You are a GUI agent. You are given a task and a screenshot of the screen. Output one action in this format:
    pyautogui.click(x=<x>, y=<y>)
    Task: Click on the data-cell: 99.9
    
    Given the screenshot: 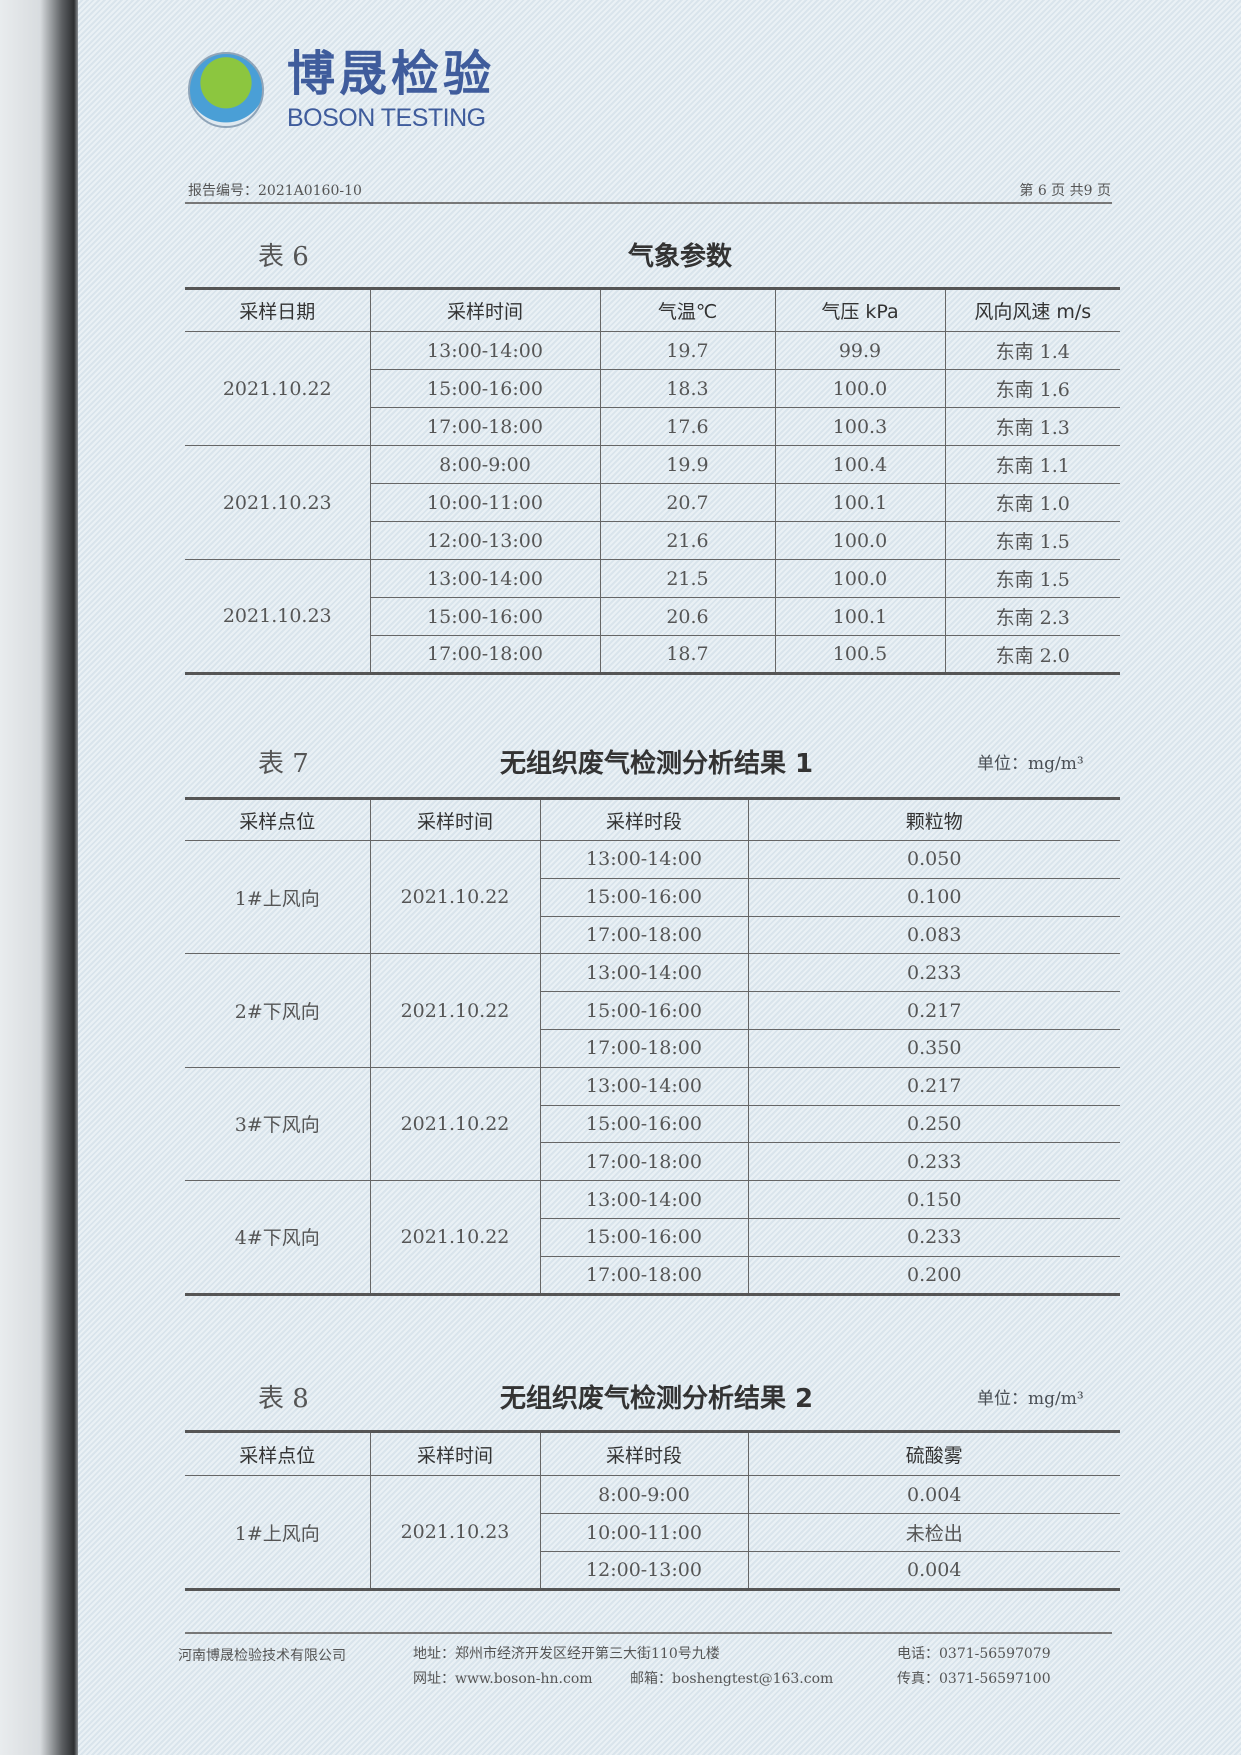 What is the action you would take?
    pyautogui.click(x=860, y=350)
    